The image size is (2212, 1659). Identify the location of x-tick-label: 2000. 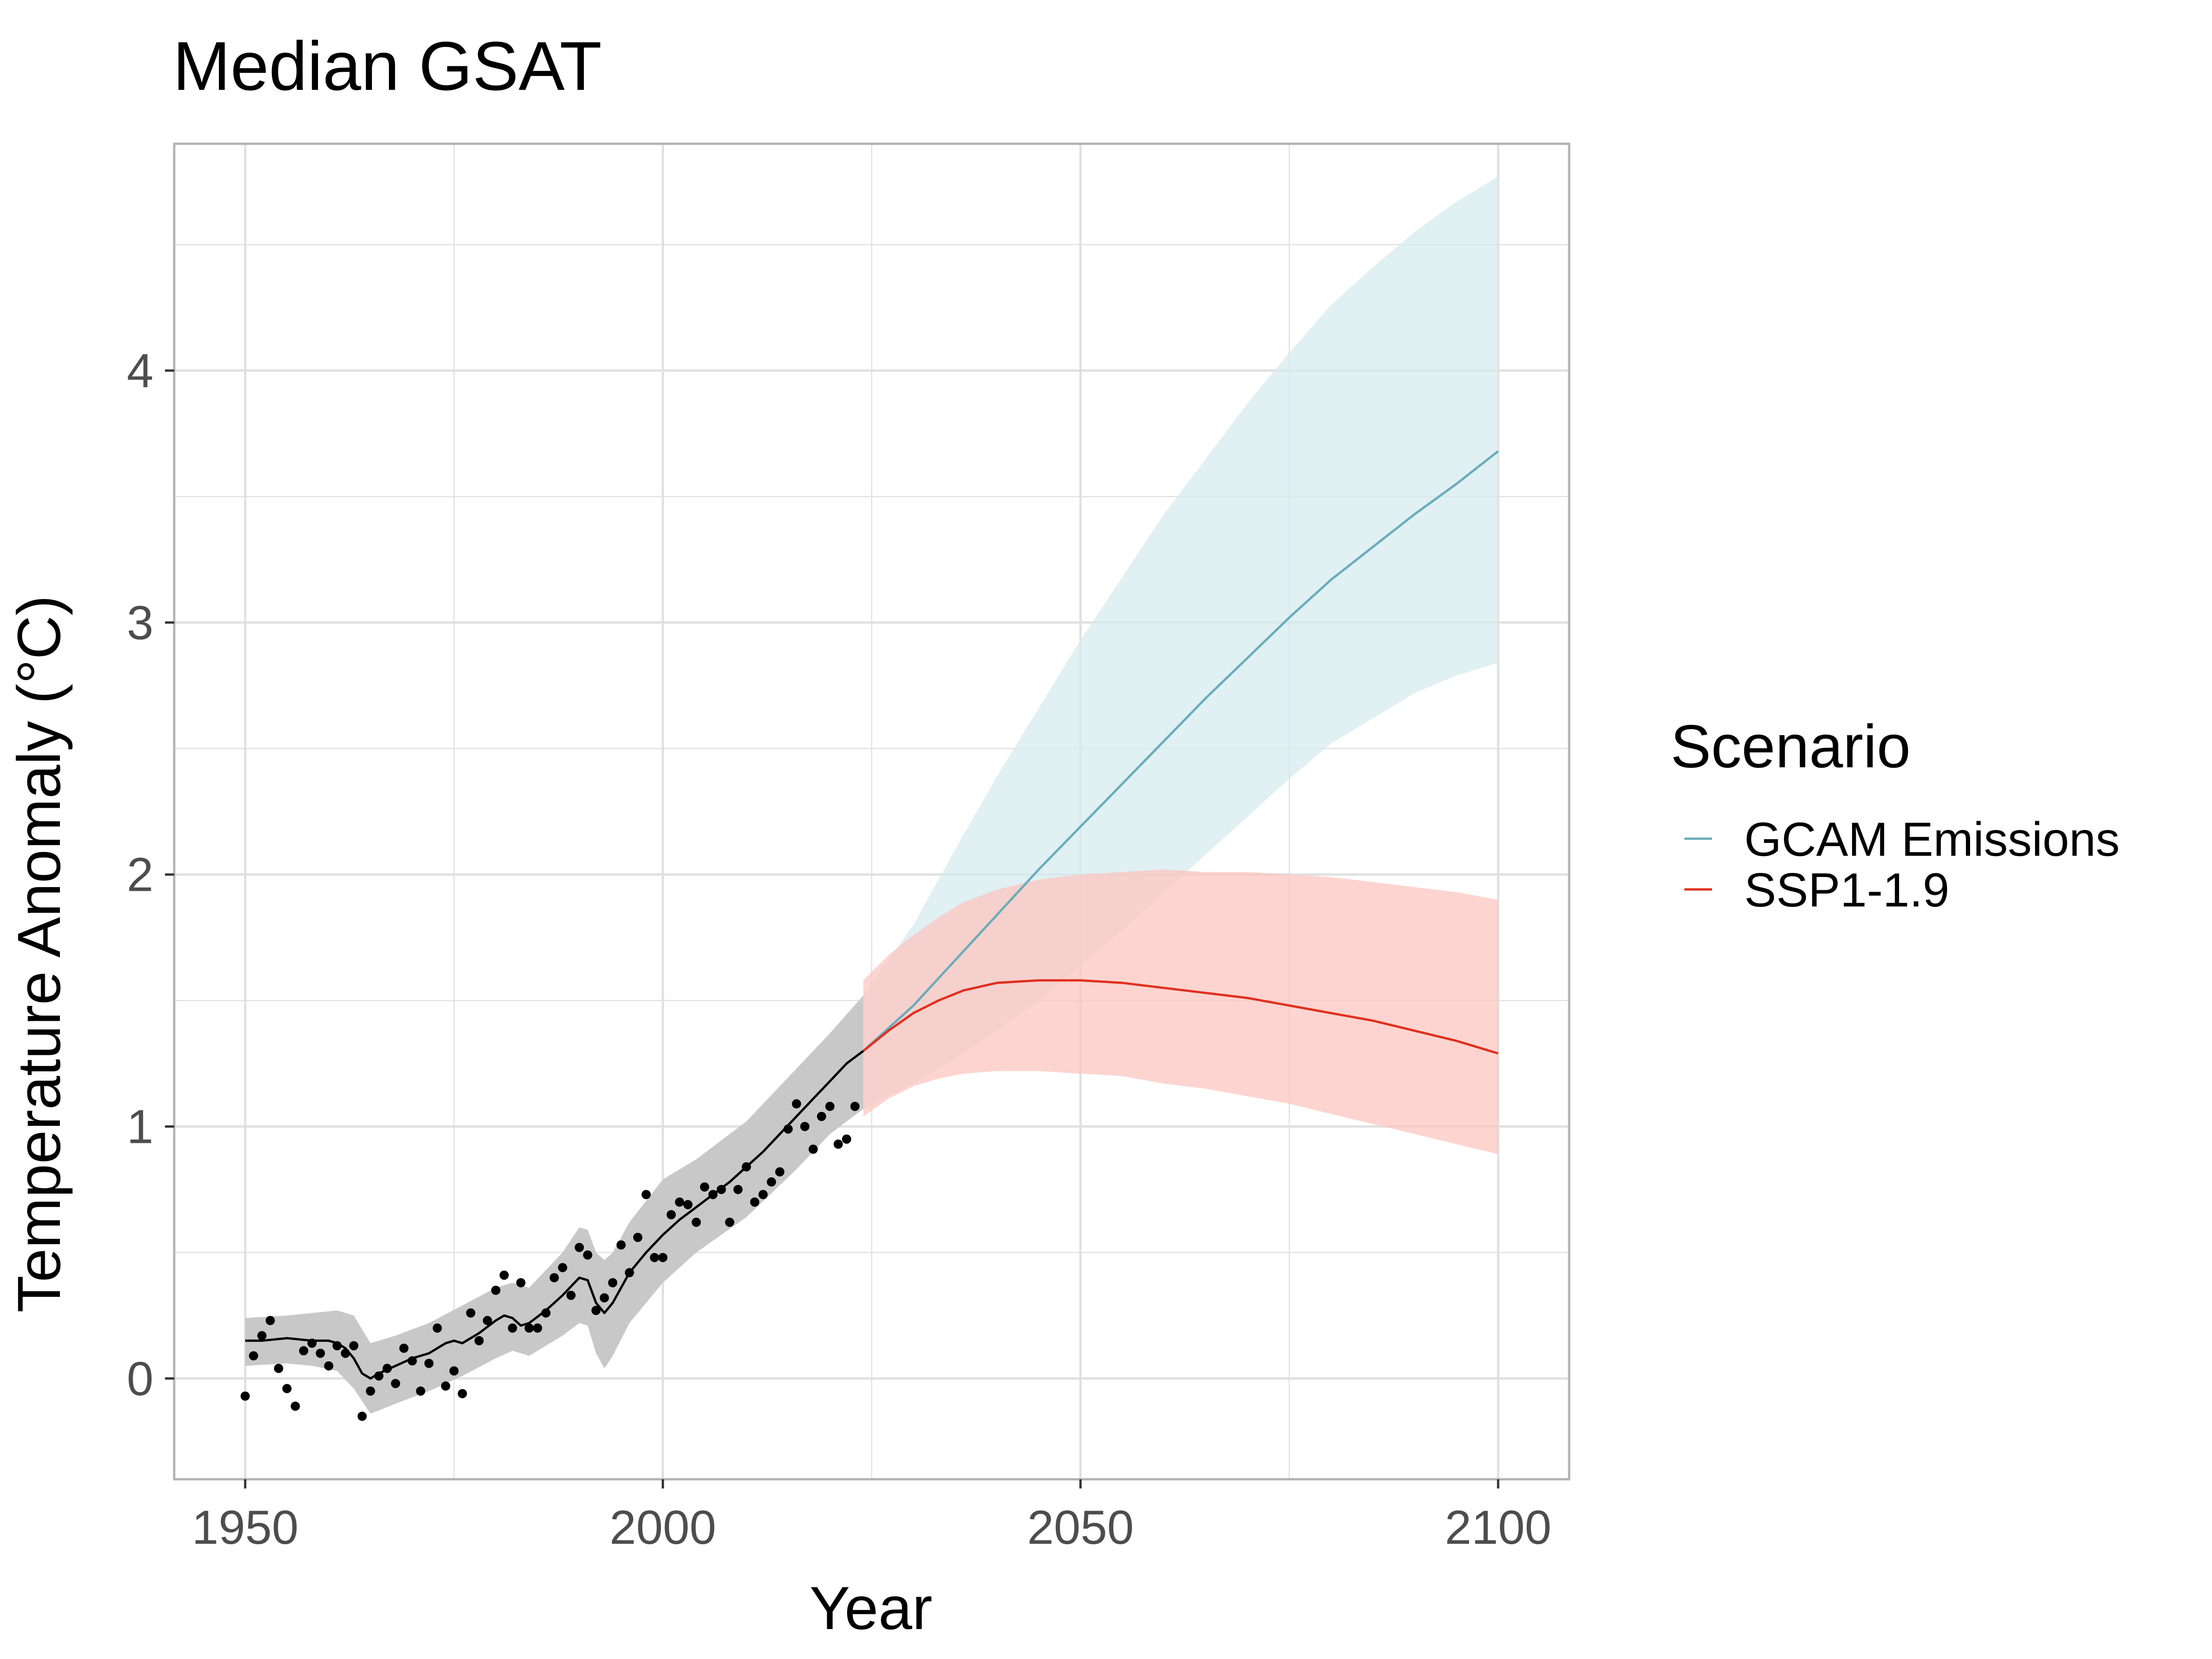
(663, 1527).